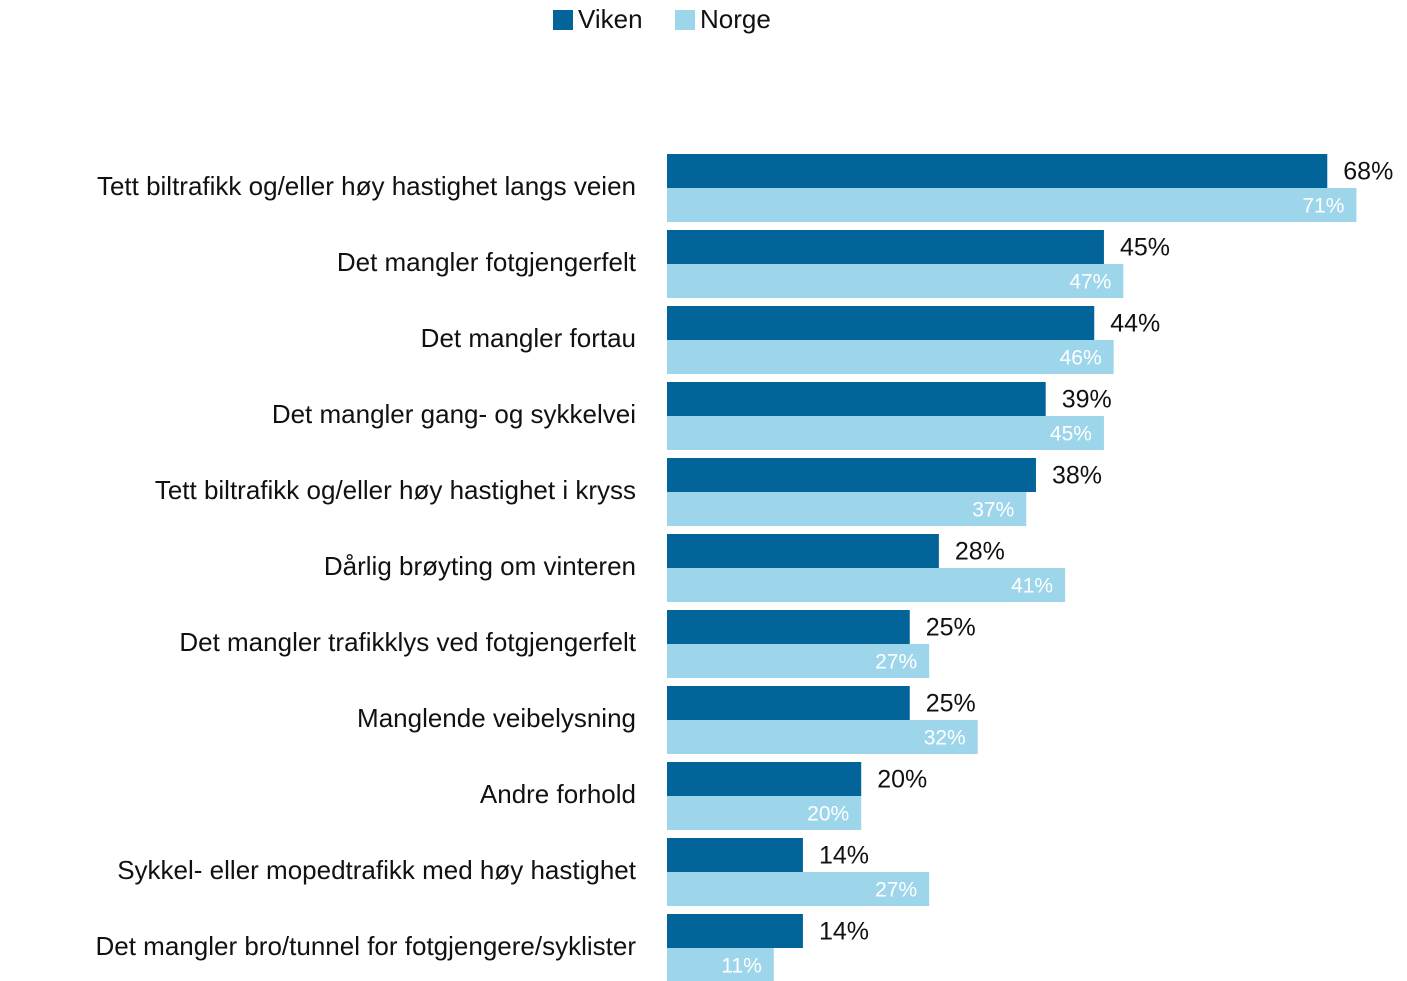  Describe the element at coordinates (741, 966) in the screenshot. I see `value-label: 11%` at that location.